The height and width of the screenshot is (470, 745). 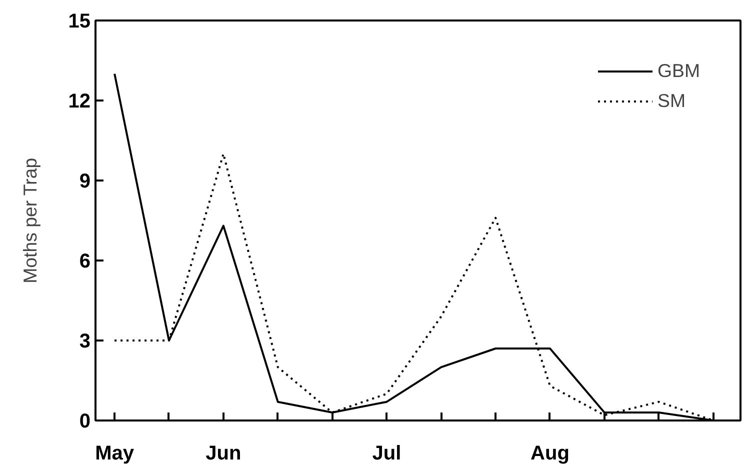 What do you see at coordinates (387, 453) in the screenshot?
I see `x-tick-label: Jul` at bounding box center [387, 453].